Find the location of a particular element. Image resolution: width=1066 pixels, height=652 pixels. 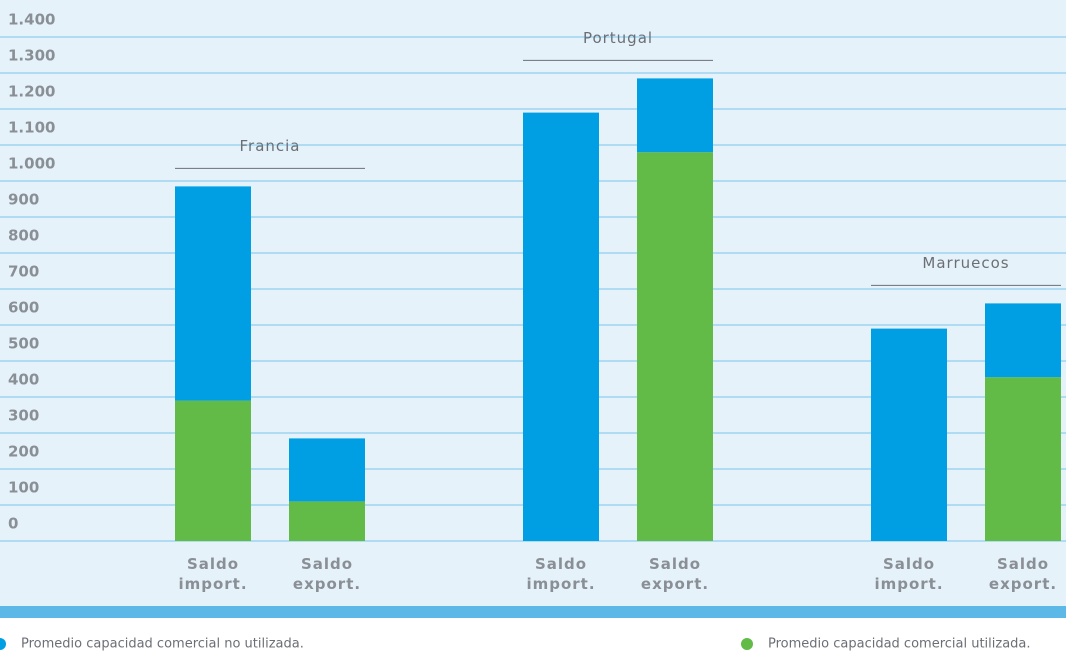

group-label: Francia is located at coordinates (269, 146).